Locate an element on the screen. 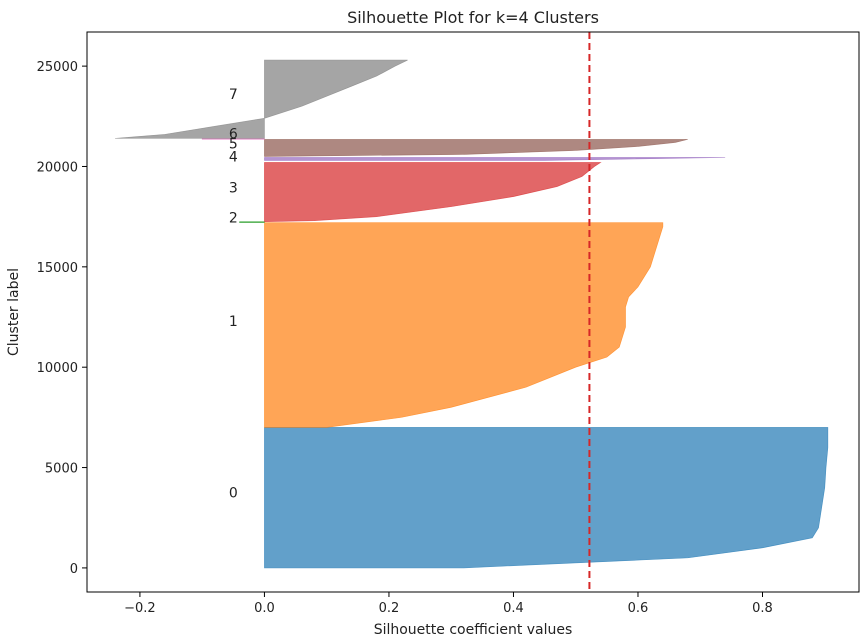 Image resolution: width=863 pixels, height=640 pixels. y-tick-label: 15000 is located at coordinates (57, 268).